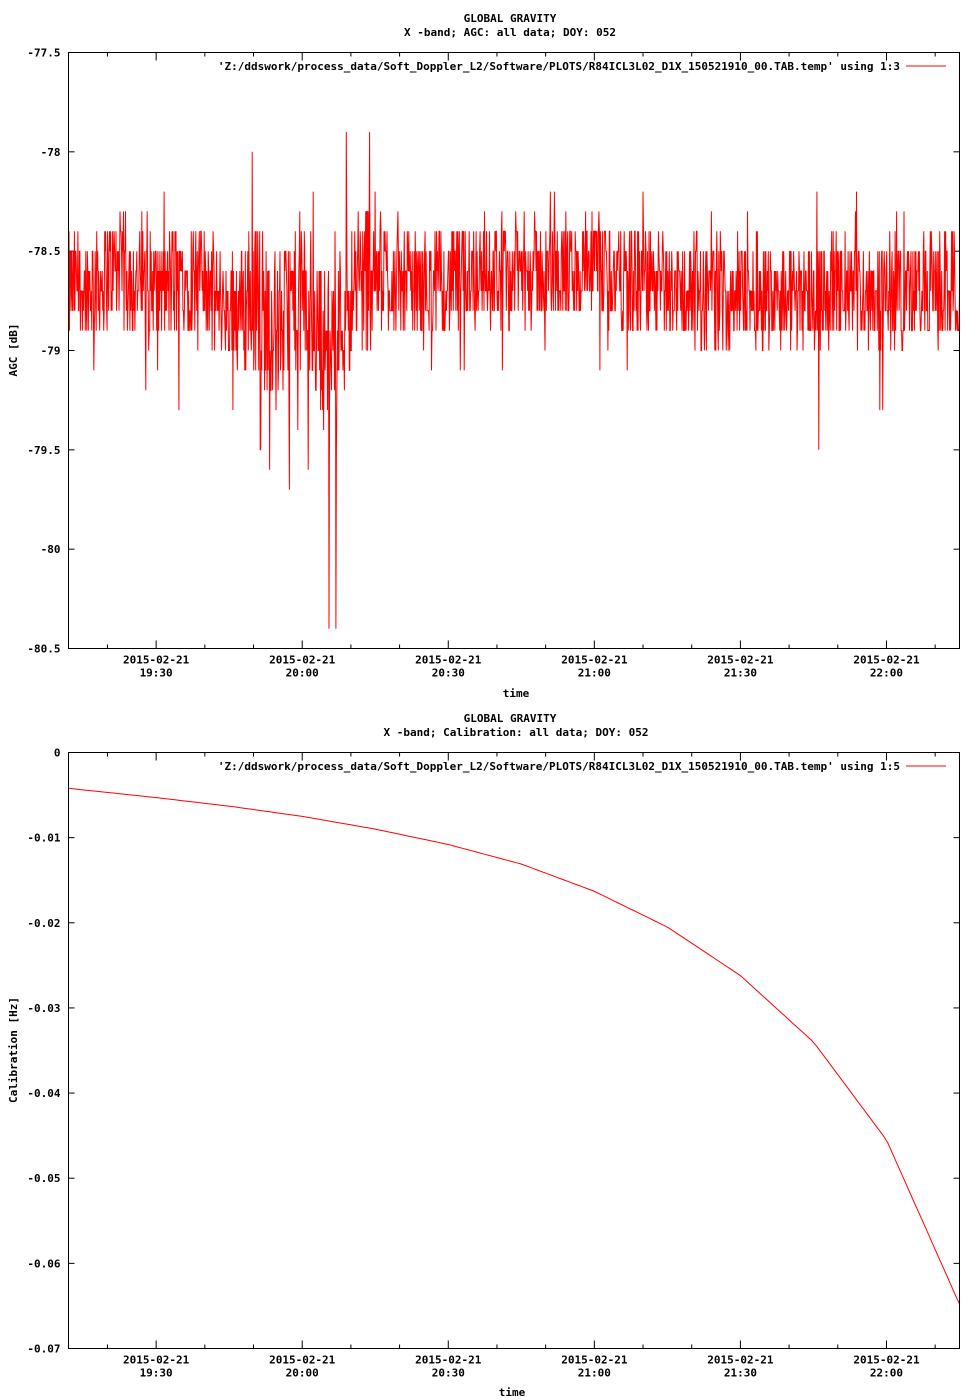  I want to click on y-tick-label: -0.02, so click(43, 923).